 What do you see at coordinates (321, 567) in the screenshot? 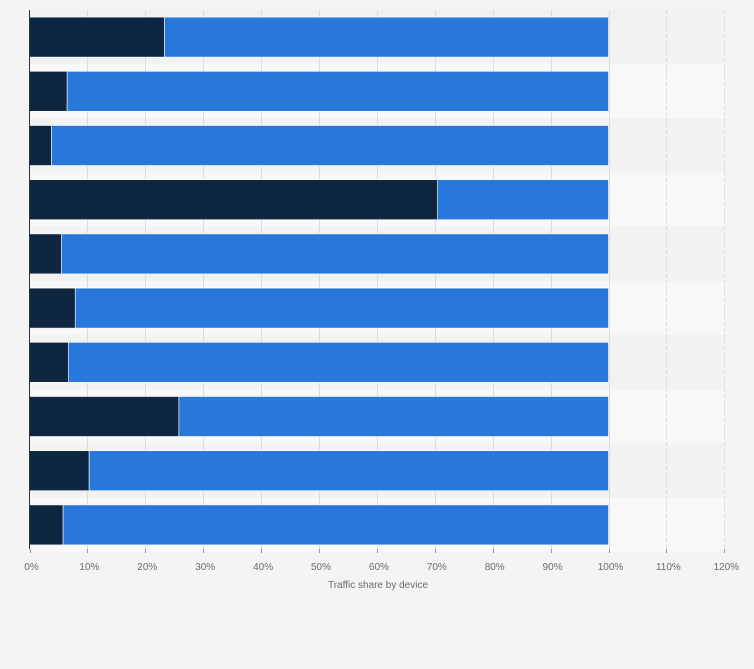
I see `x-tick-label: 50%` at bounding box center [321, 567].